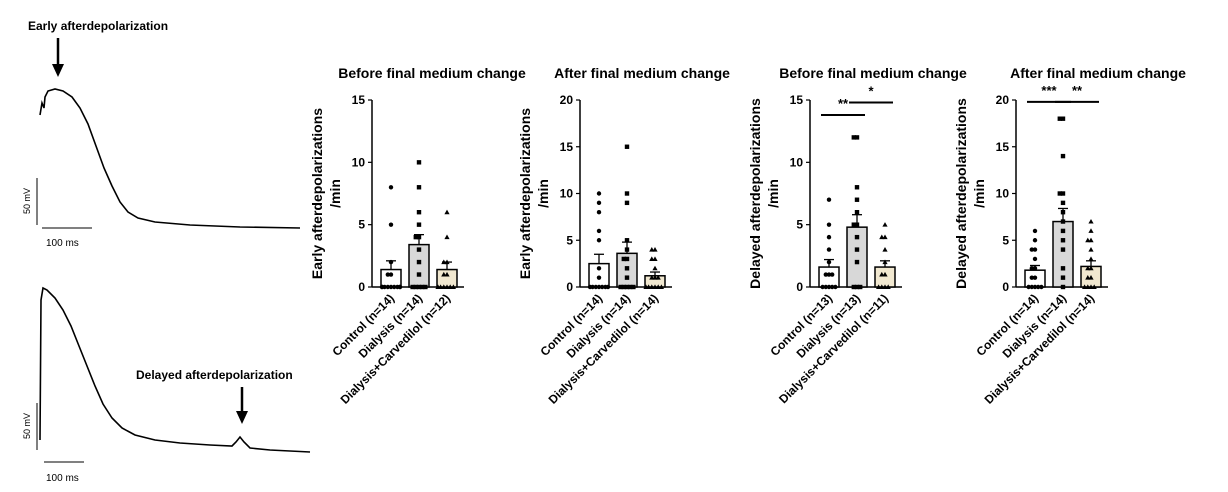 Image resolution: width=1228 pixels, height=492 pixels. Describe the element at coordinates (1098, 73) in the screenshot. I see `chart-title: After final medium change` at that location.